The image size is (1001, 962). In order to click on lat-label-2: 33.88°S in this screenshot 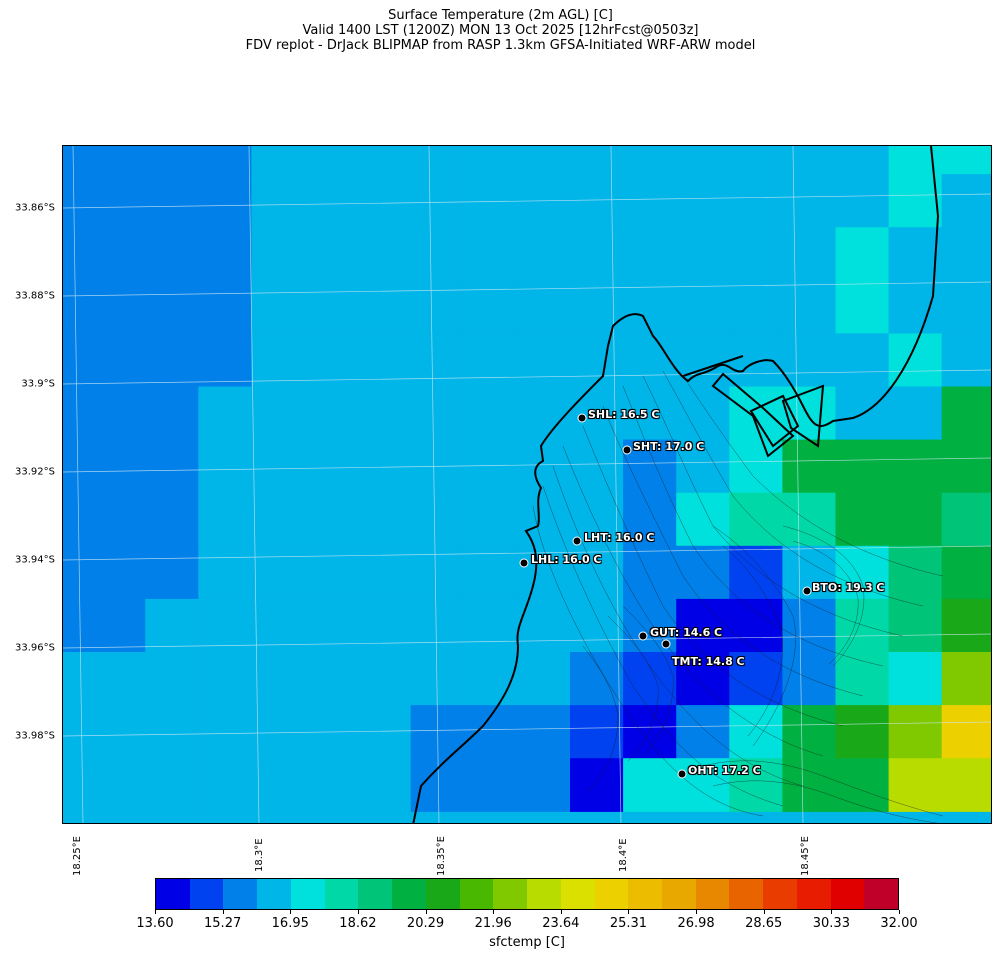, I will do `click(35, 296)`.